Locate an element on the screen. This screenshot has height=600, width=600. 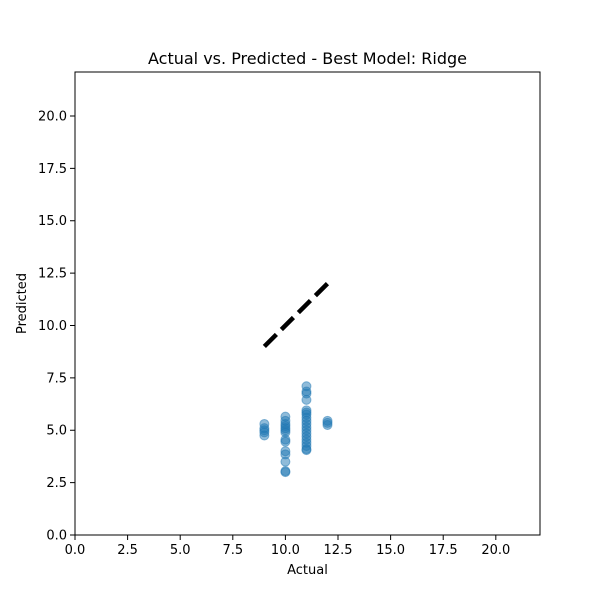
reference-line is located at coordinates (296, 315).